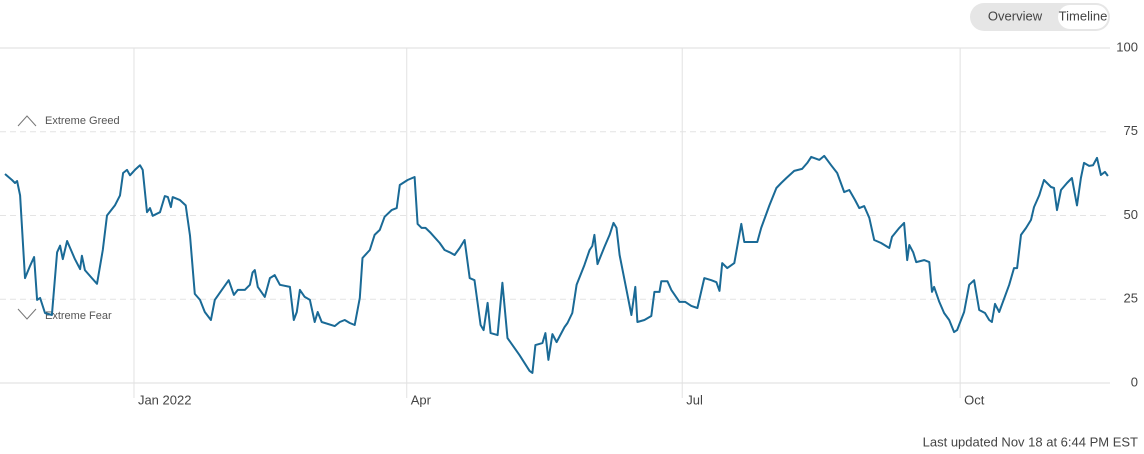 The image size is (1144, 454). What do you see at coordinates (421, 399) in the screenshot?
I see `x-tick-label: Apr` at bounding box center [421, 399].